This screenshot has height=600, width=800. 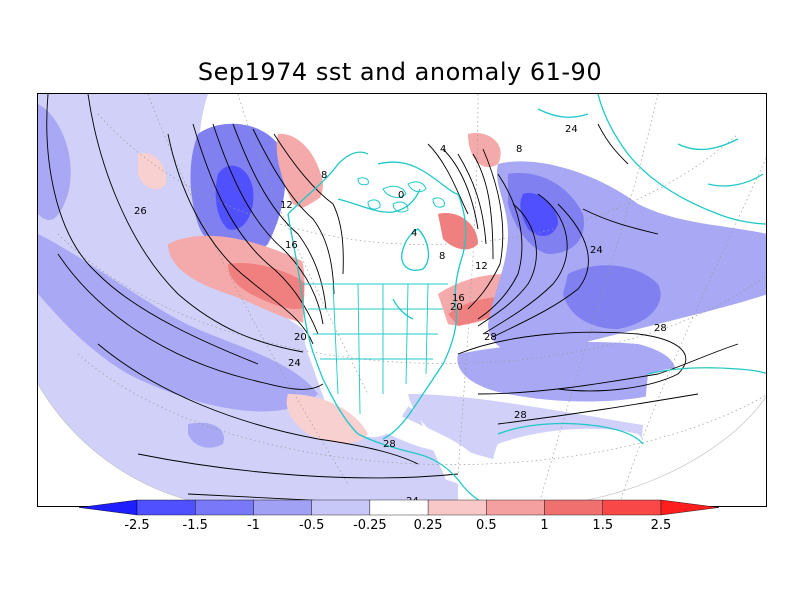 I want to click on colorbar-tick-label: 2.5, so click(x=661, y=525).